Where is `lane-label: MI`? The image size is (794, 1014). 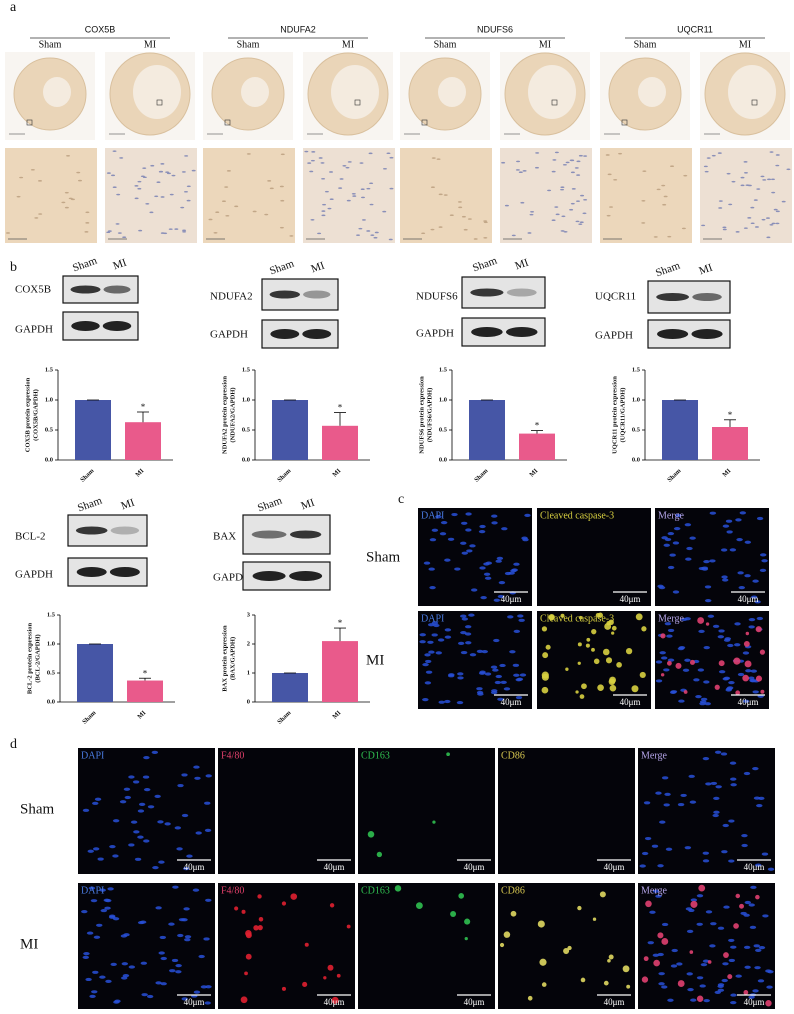 lane-label: MI is located at coordinates (127, 505).